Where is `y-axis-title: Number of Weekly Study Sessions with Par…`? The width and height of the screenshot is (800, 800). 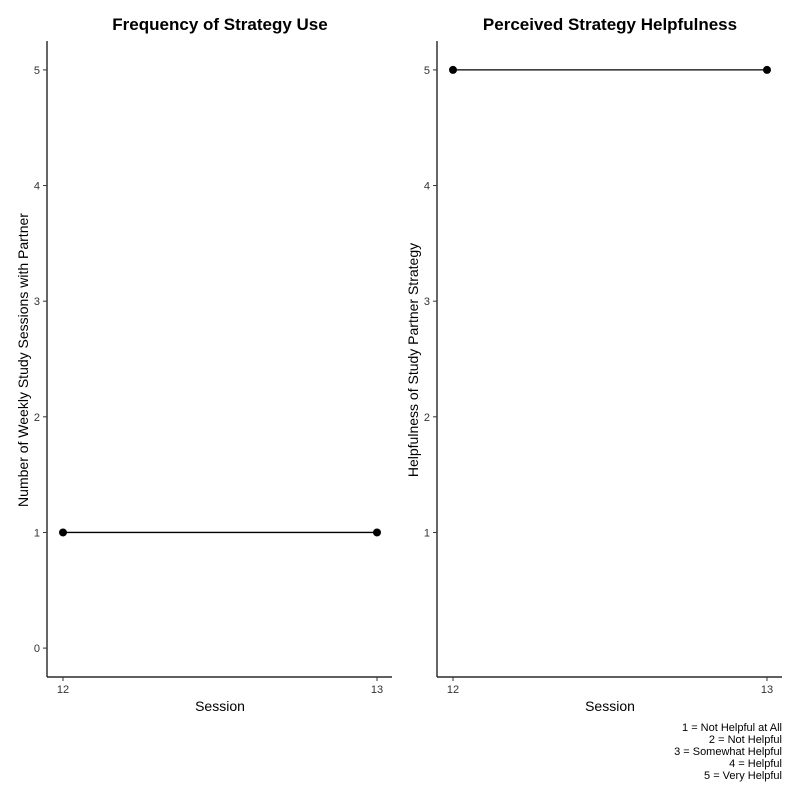 y-axis-title: Number of Weekly Study Sessions with Par… is located at coordinates (23, 360).